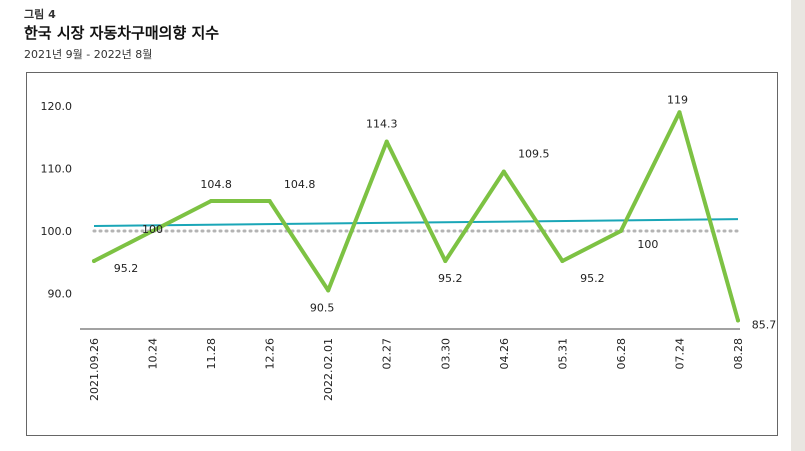 The height and width of the screenshot is (451, 805). I want to click on x-tick-label: 02.27, so click(387, 354).